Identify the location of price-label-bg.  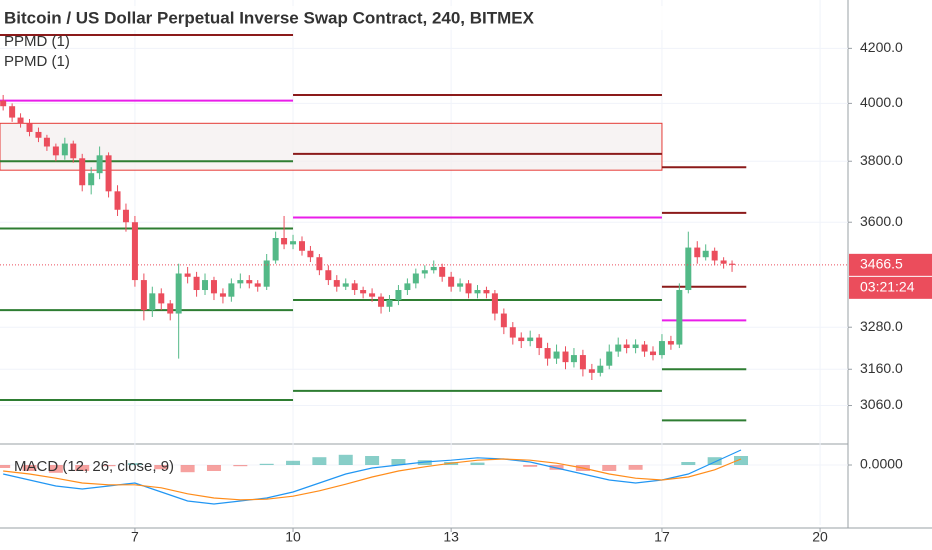
(890, 264).